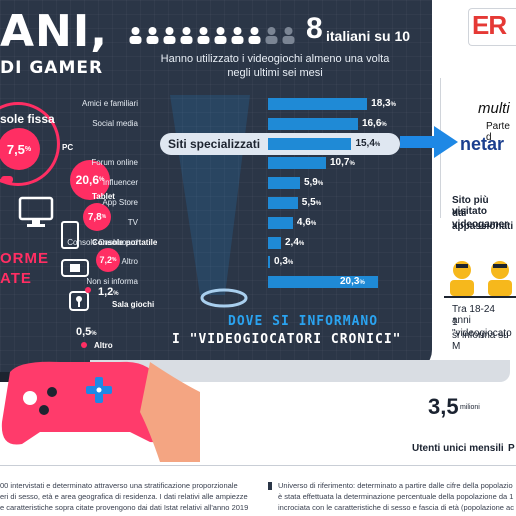 This screenshot has width=516, height=516. What do you see at coordinates (473, 315) in the screenshot?
I see `age-line1: Tra 18-24 anni` at bounding box center [473, 315].